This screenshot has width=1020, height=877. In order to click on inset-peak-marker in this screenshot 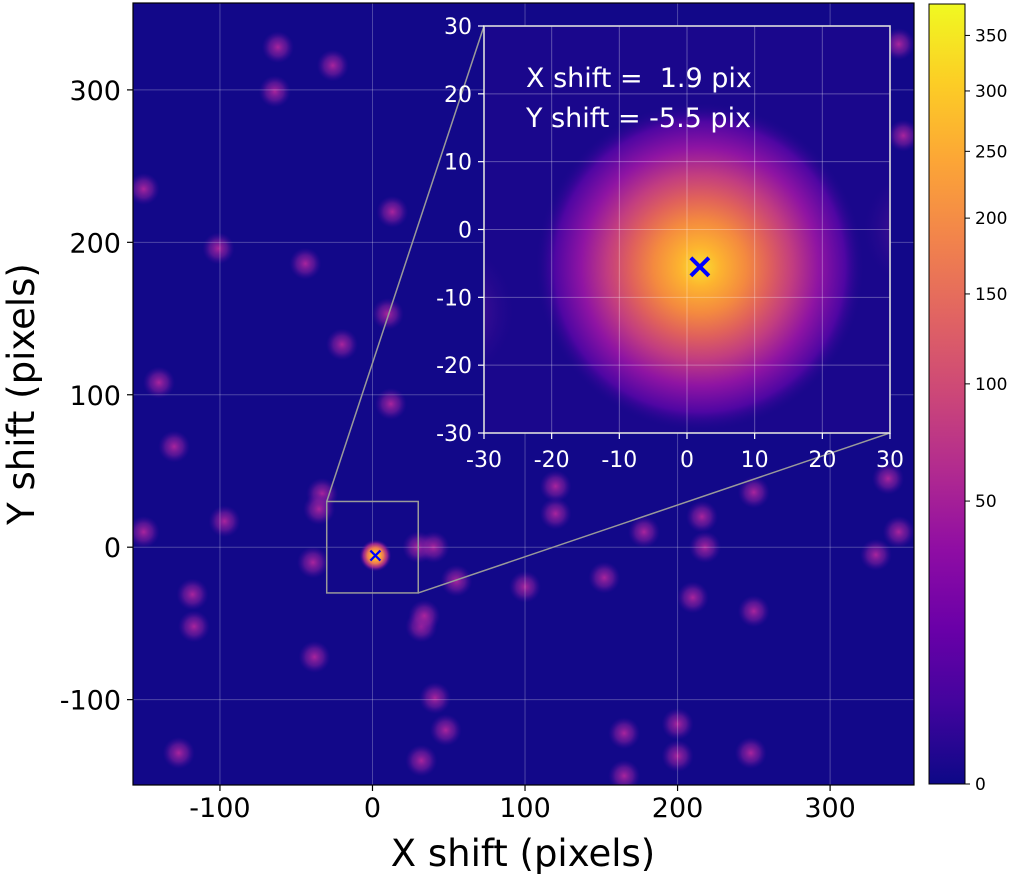, I will do `click(700, 267)`.